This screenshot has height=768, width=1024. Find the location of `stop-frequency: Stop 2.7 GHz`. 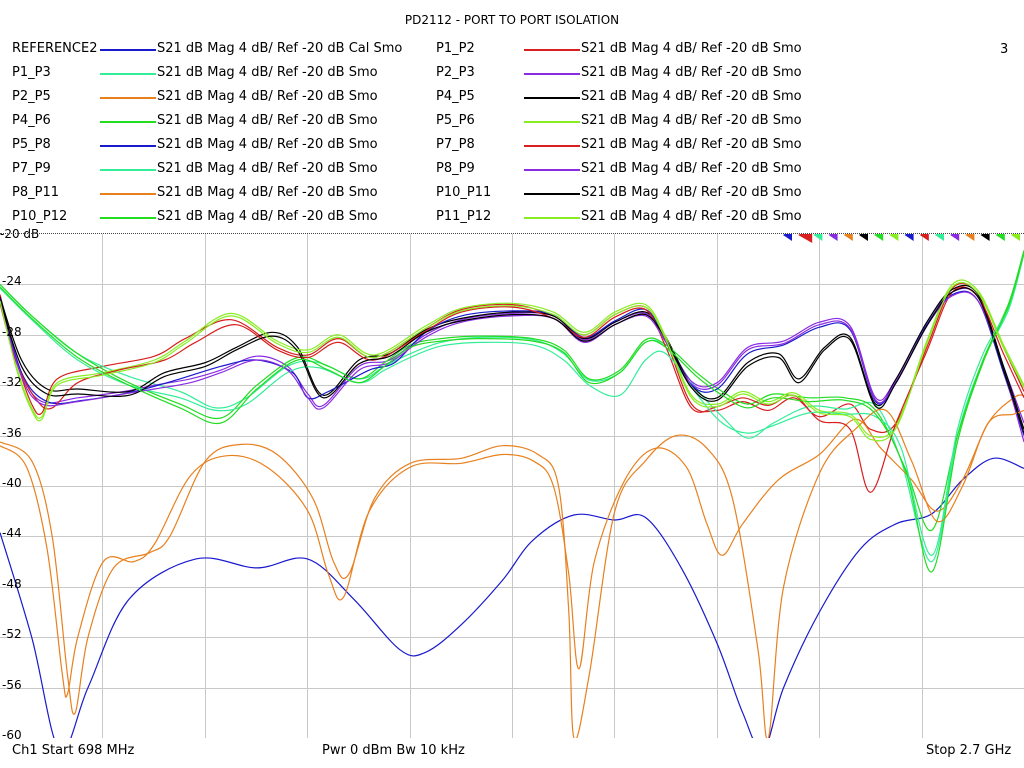

stop-frequency: Stop 2.7 GHz is located at coordinates (969, 750).